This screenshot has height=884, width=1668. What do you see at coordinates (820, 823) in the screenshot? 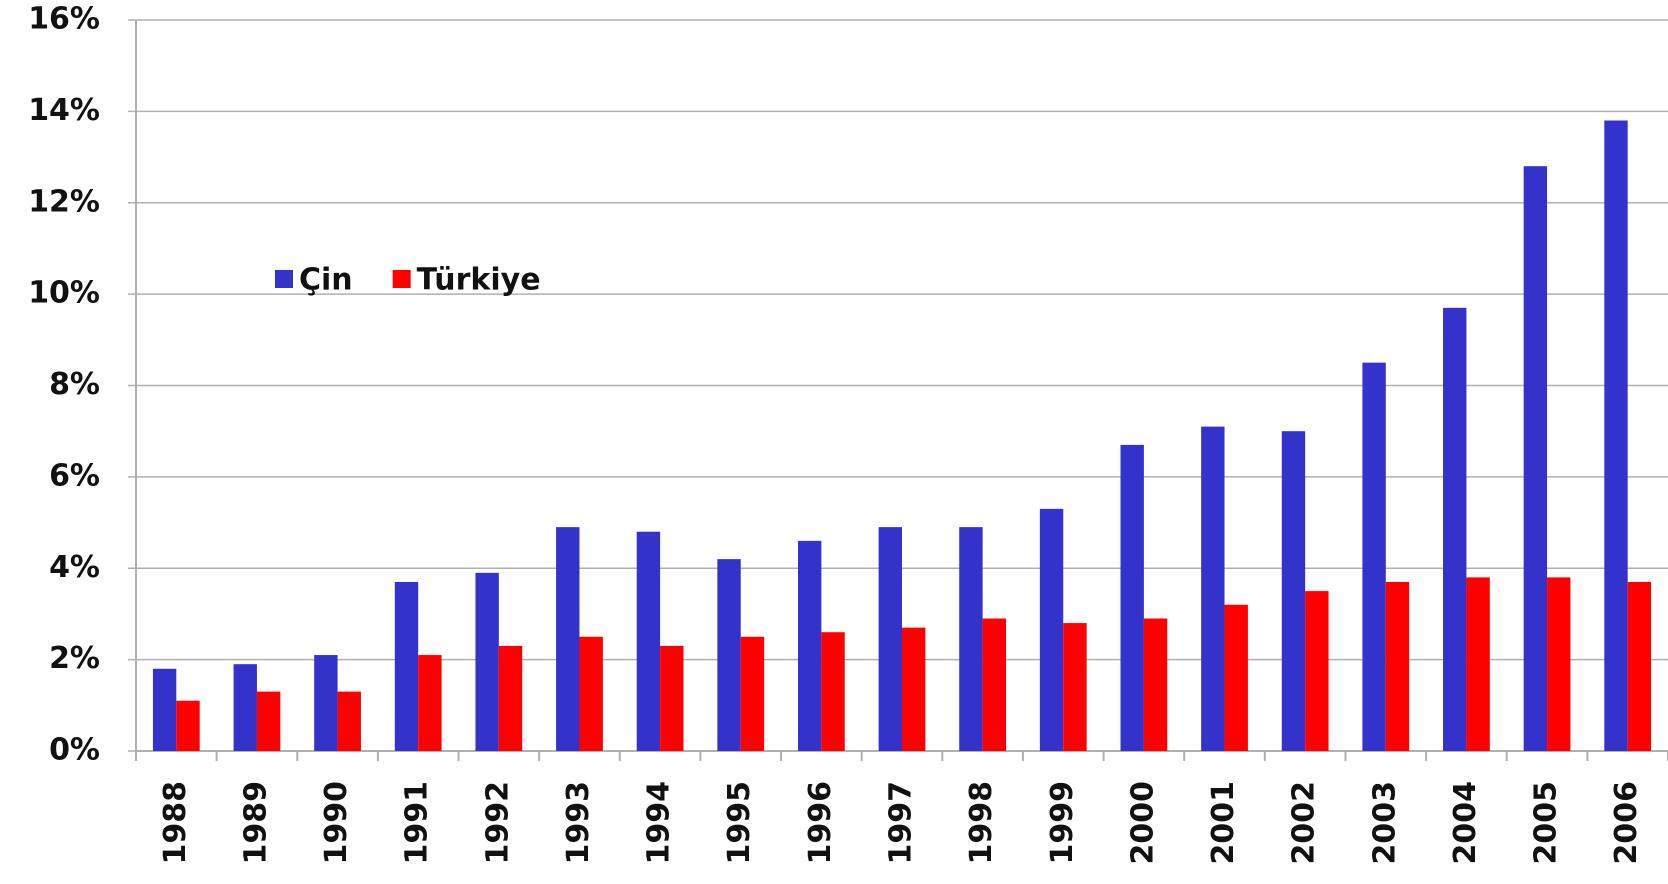
I see `x-tick-label: 1996` at bounding box center [820, 823].